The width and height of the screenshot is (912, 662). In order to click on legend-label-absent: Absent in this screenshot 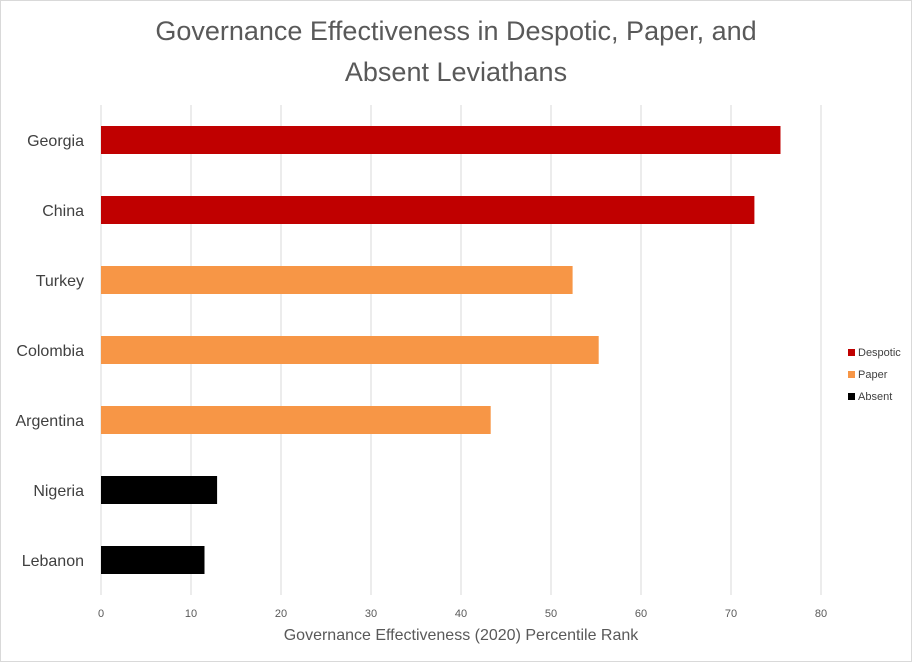, I will do `click(875, 397)`.